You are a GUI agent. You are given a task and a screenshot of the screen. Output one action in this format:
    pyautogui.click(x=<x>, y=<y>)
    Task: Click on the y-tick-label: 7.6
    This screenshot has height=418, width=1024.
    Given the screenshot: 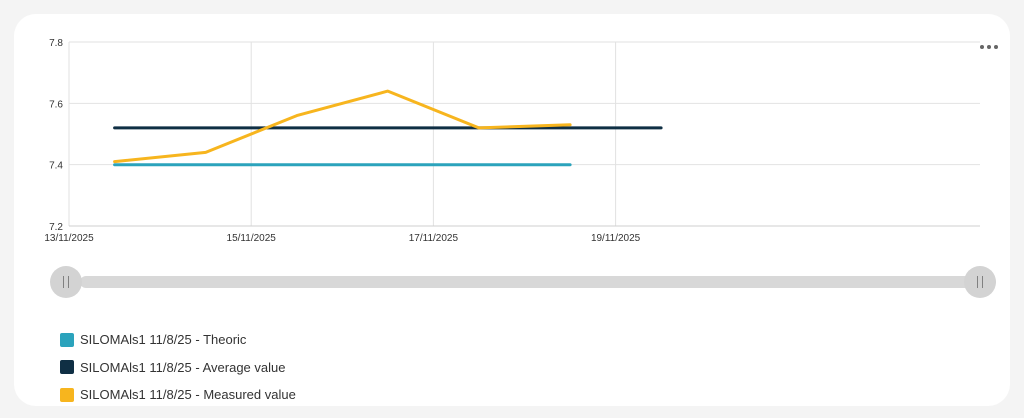 What is the action you would take?
    pyautogui.click(x=56, y=104)
    